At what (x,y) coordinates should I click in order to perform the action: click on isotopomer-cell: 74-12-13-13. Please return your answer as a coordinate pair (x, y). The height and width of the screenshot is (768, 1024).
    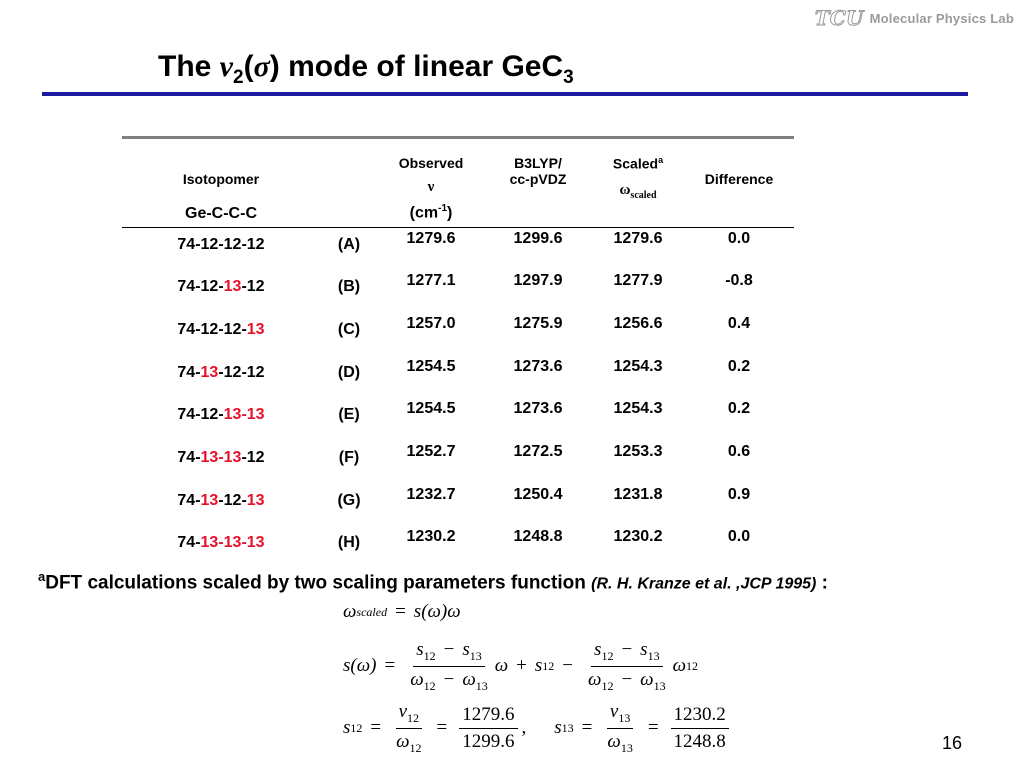
    Looking at the image, I should click on (221, 415).